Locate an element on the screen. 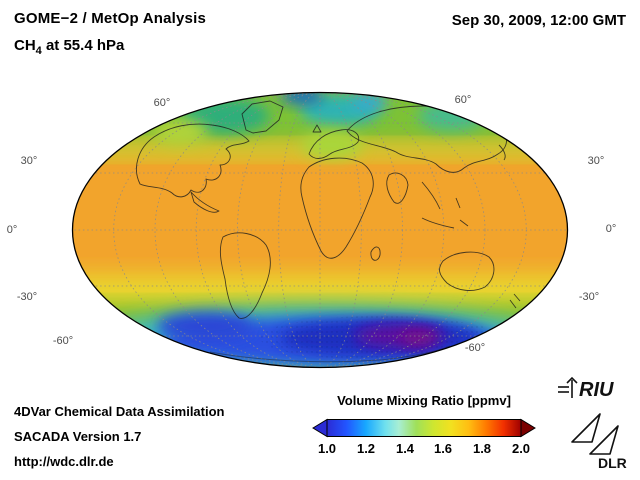 This screenshot has width=640, height=480. colorbar-right-arrow is located at coordinates (528, 428).